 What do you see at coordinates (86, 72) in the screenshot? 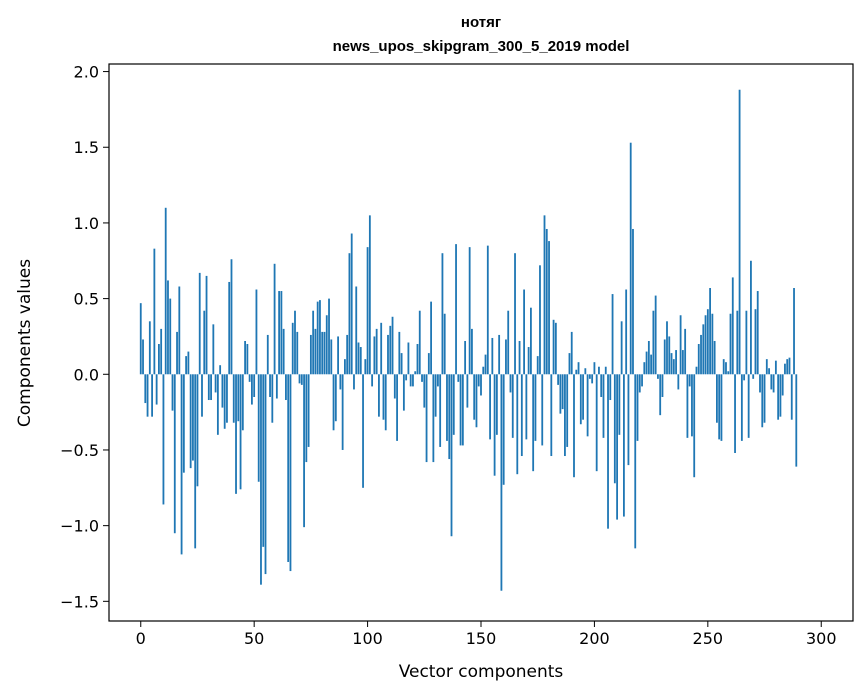
I see `y-tick-label: 2.0` at bounding box center [86, 72].